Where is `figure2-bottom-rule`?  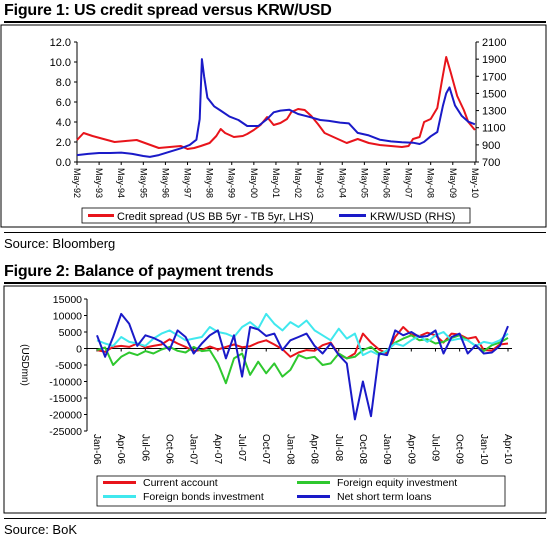 figure2-bottom-rule is located at coordinates (275, 518).